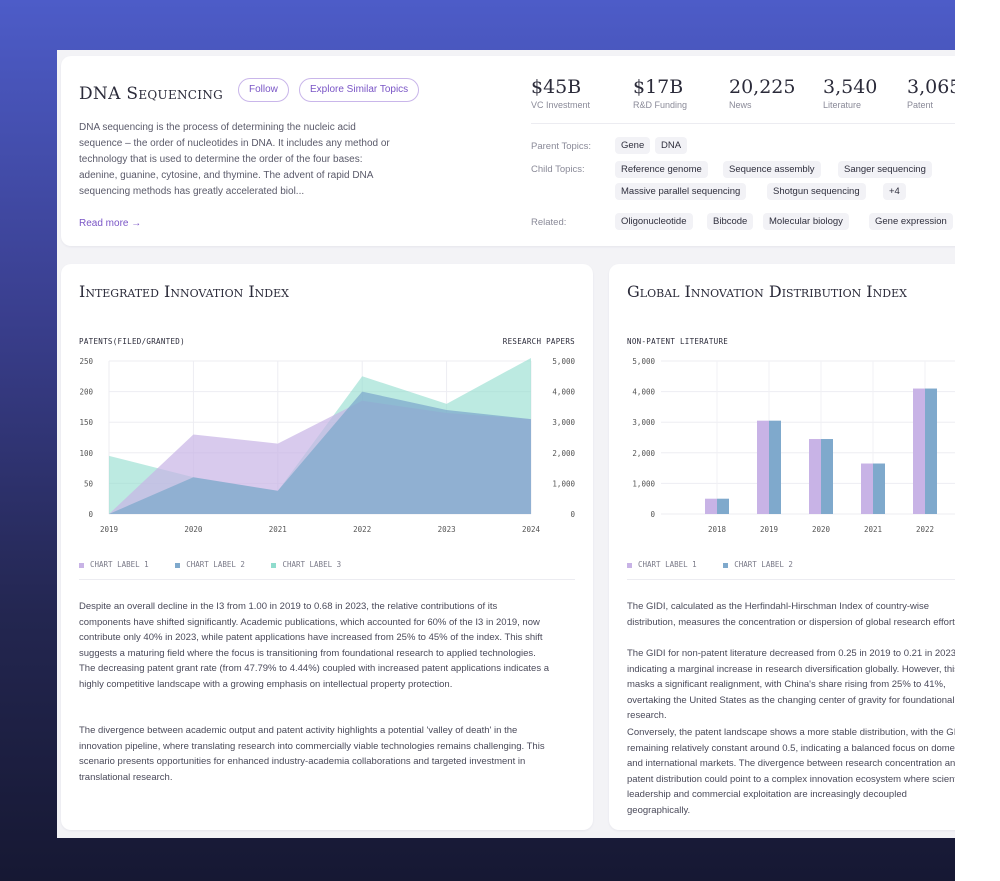 This screenshot has width=1000, height=881. Describe the element at coordinates (661, 169) in the screenshot. I see `tag-child-topic: Reference genome` at that location.